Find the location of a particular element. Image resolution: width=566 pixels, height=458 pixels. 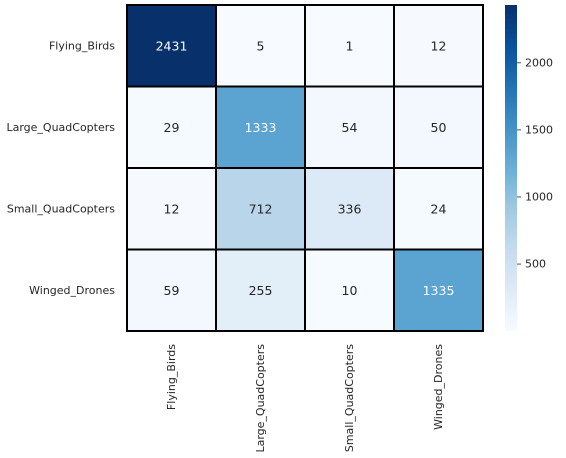

cell-value-r1-c3: 50 is located at coordinates (439, 127).